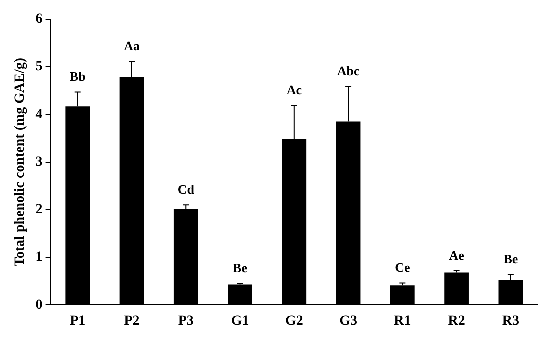 This screenshot has height=341, width=558. I want to click on annotation: Abc, so click(348, 70).